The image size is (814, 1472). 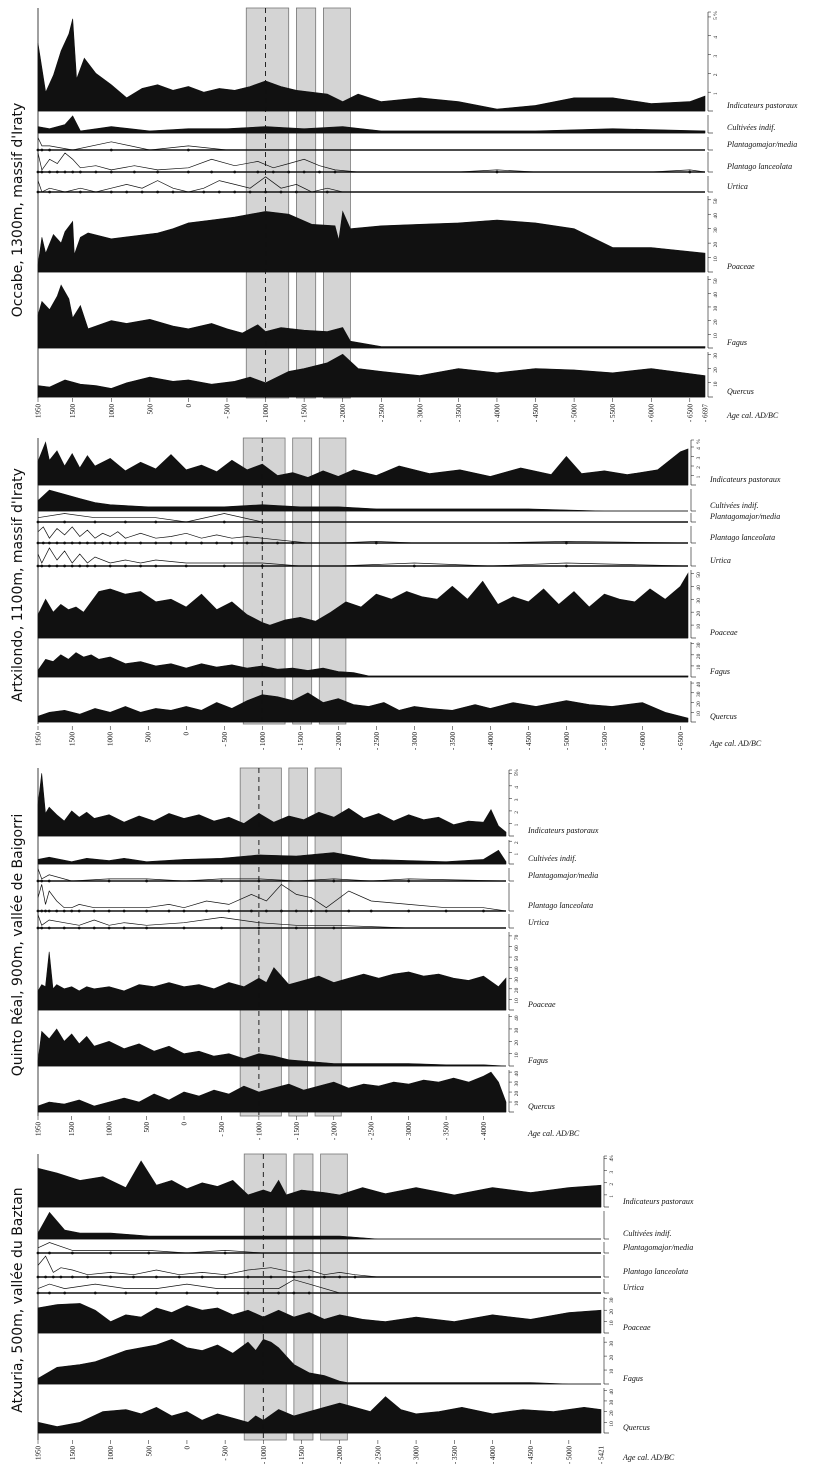 I want to click on panel-4-x-tick-label-12: - 3500, so click(x=455, y=1455).